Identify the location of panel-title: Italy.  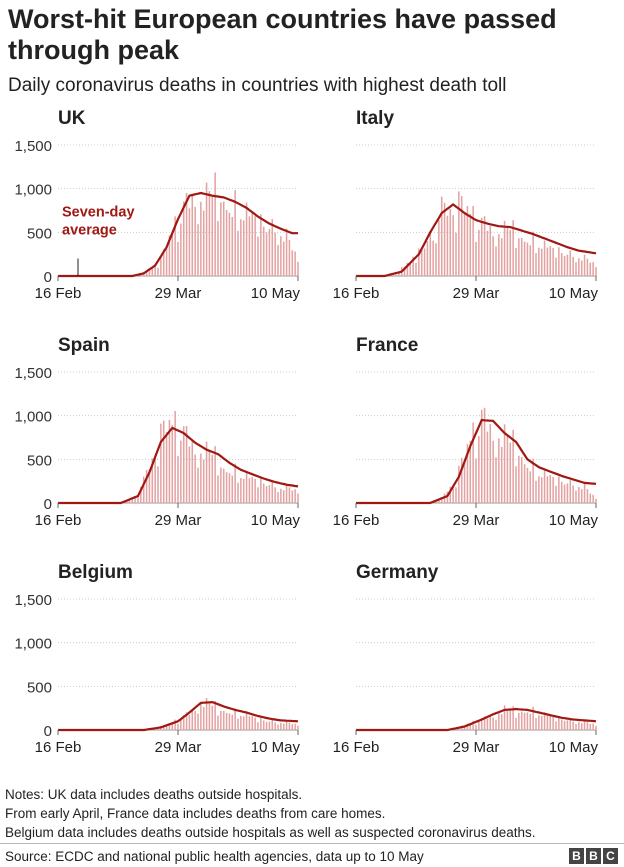
(375, 118).